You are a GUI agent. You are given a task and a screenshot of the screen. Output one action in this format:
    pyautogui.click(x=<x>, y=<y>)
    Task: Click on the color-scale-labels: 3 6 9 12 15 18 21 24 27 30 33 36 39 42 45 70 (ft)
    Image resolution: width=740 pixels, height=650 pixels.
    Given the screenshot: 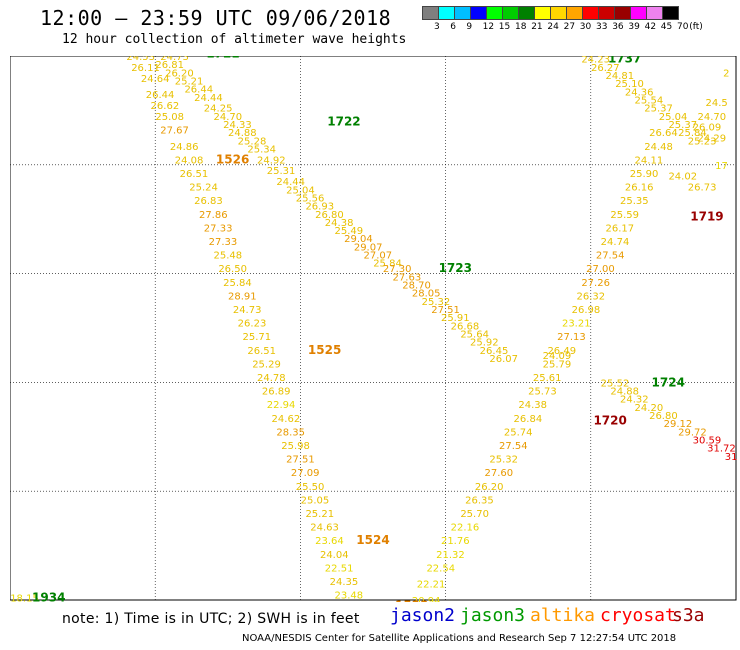 What is the action you would take?
    pyautogui.click(x=581, y=29)
    